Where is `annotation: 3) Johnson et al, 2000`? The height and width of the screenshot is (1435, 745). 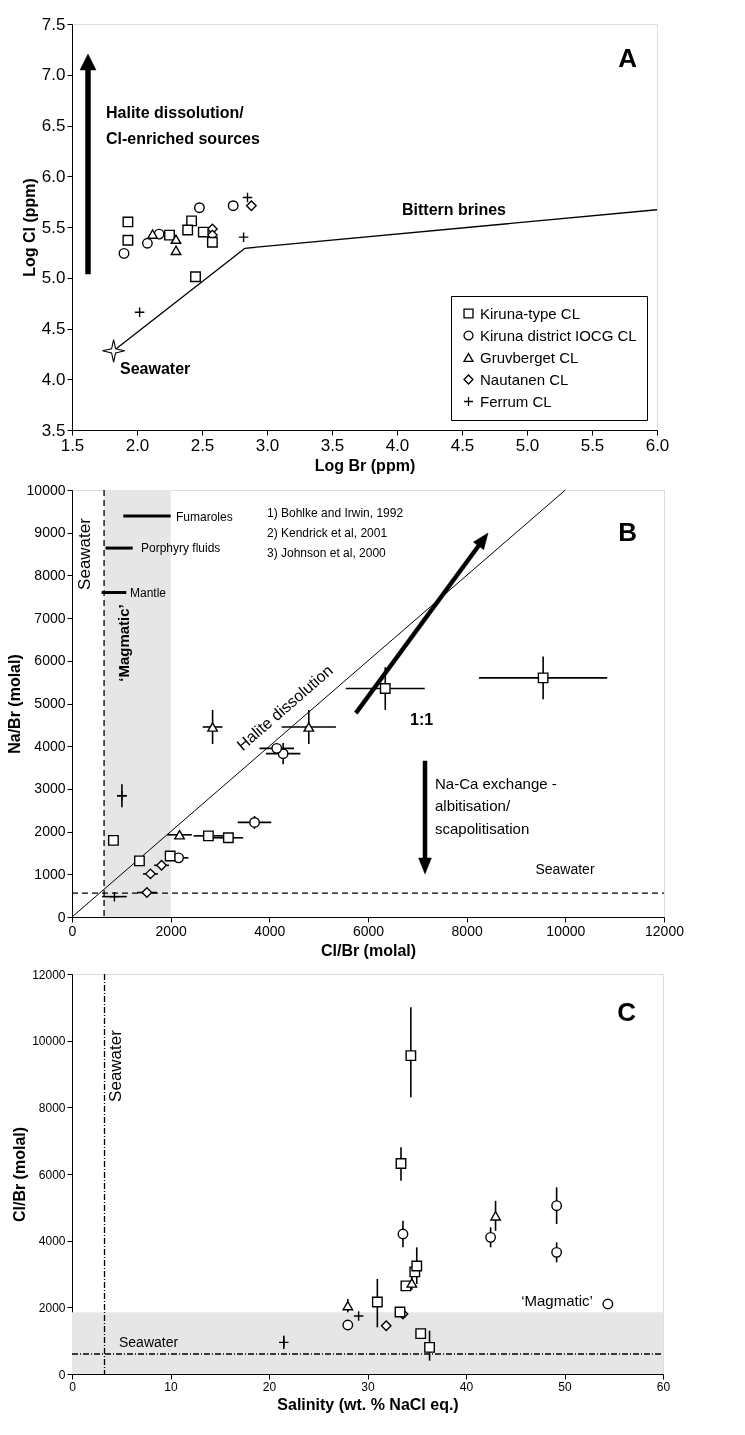
annotation: 3) Johnson et al, 2000 is located at coordinates (327, 553).